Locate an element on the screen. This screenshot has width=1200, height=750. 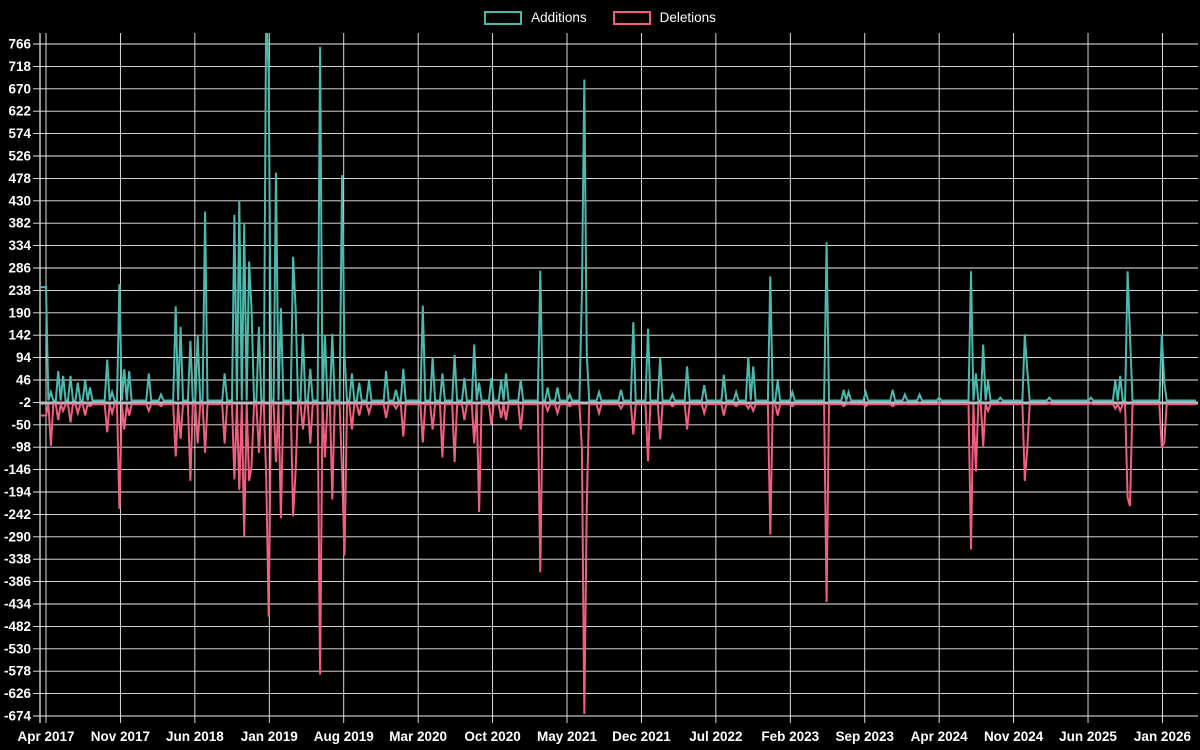
additions-swatch-icon is located at coordinates (503, 18).